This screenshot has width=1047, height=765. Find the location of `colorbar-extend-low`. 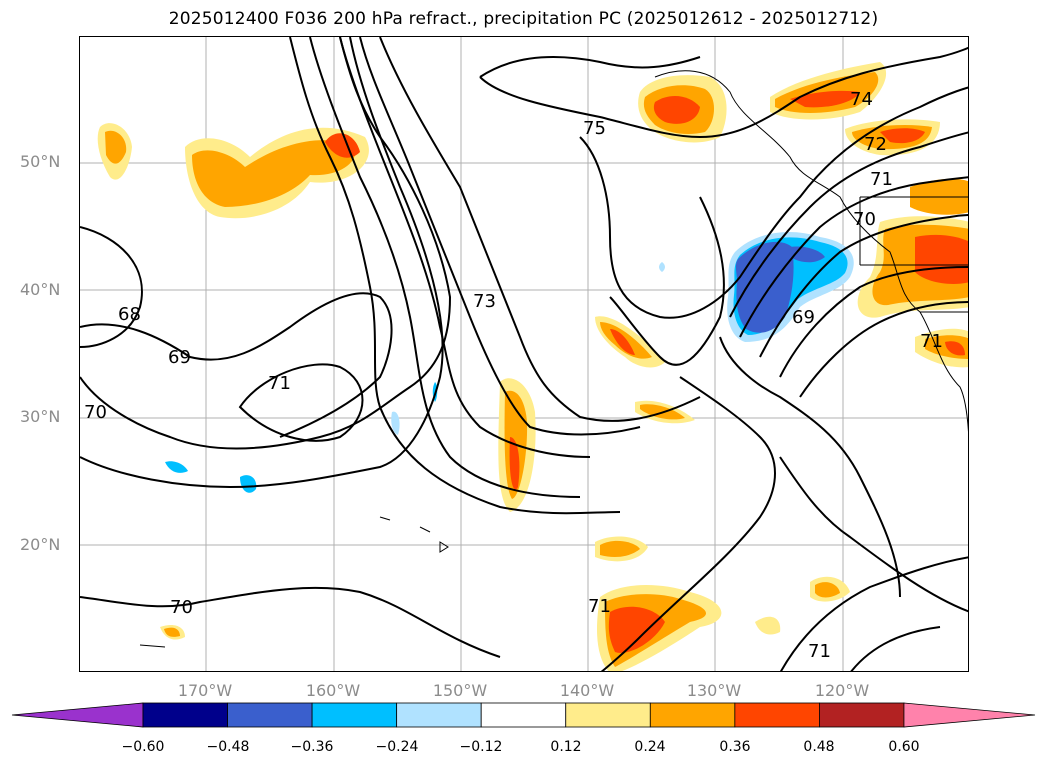

colorbar-extend-low is located at coordinates (77, 715).